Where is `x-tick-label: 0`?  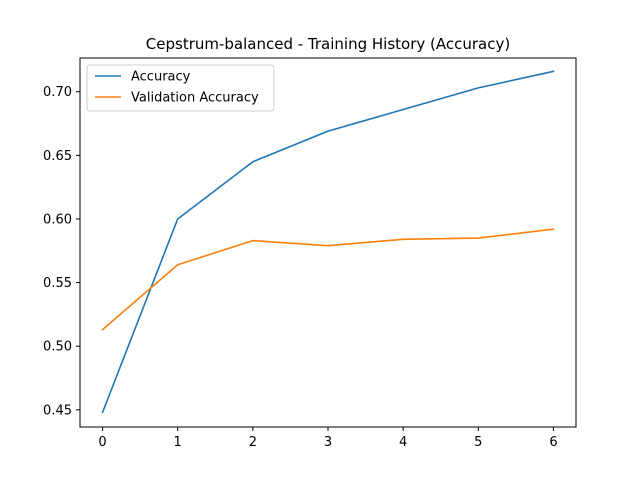 x-tick-label: 0 is located at coordinates (102, 442).